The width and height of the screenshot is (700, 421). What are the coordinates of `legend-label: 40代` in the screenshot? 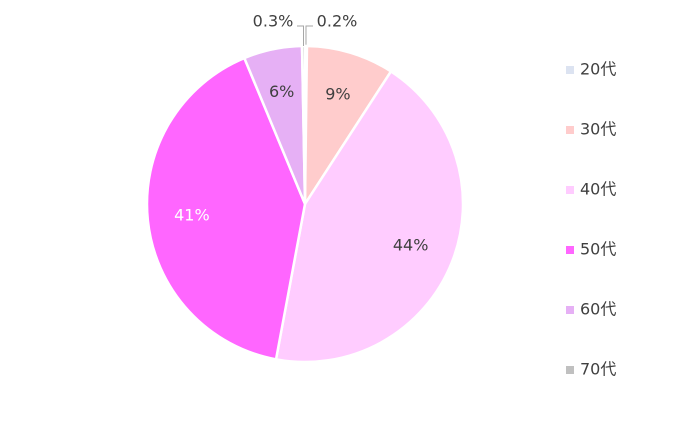 It's located at (598, 189).